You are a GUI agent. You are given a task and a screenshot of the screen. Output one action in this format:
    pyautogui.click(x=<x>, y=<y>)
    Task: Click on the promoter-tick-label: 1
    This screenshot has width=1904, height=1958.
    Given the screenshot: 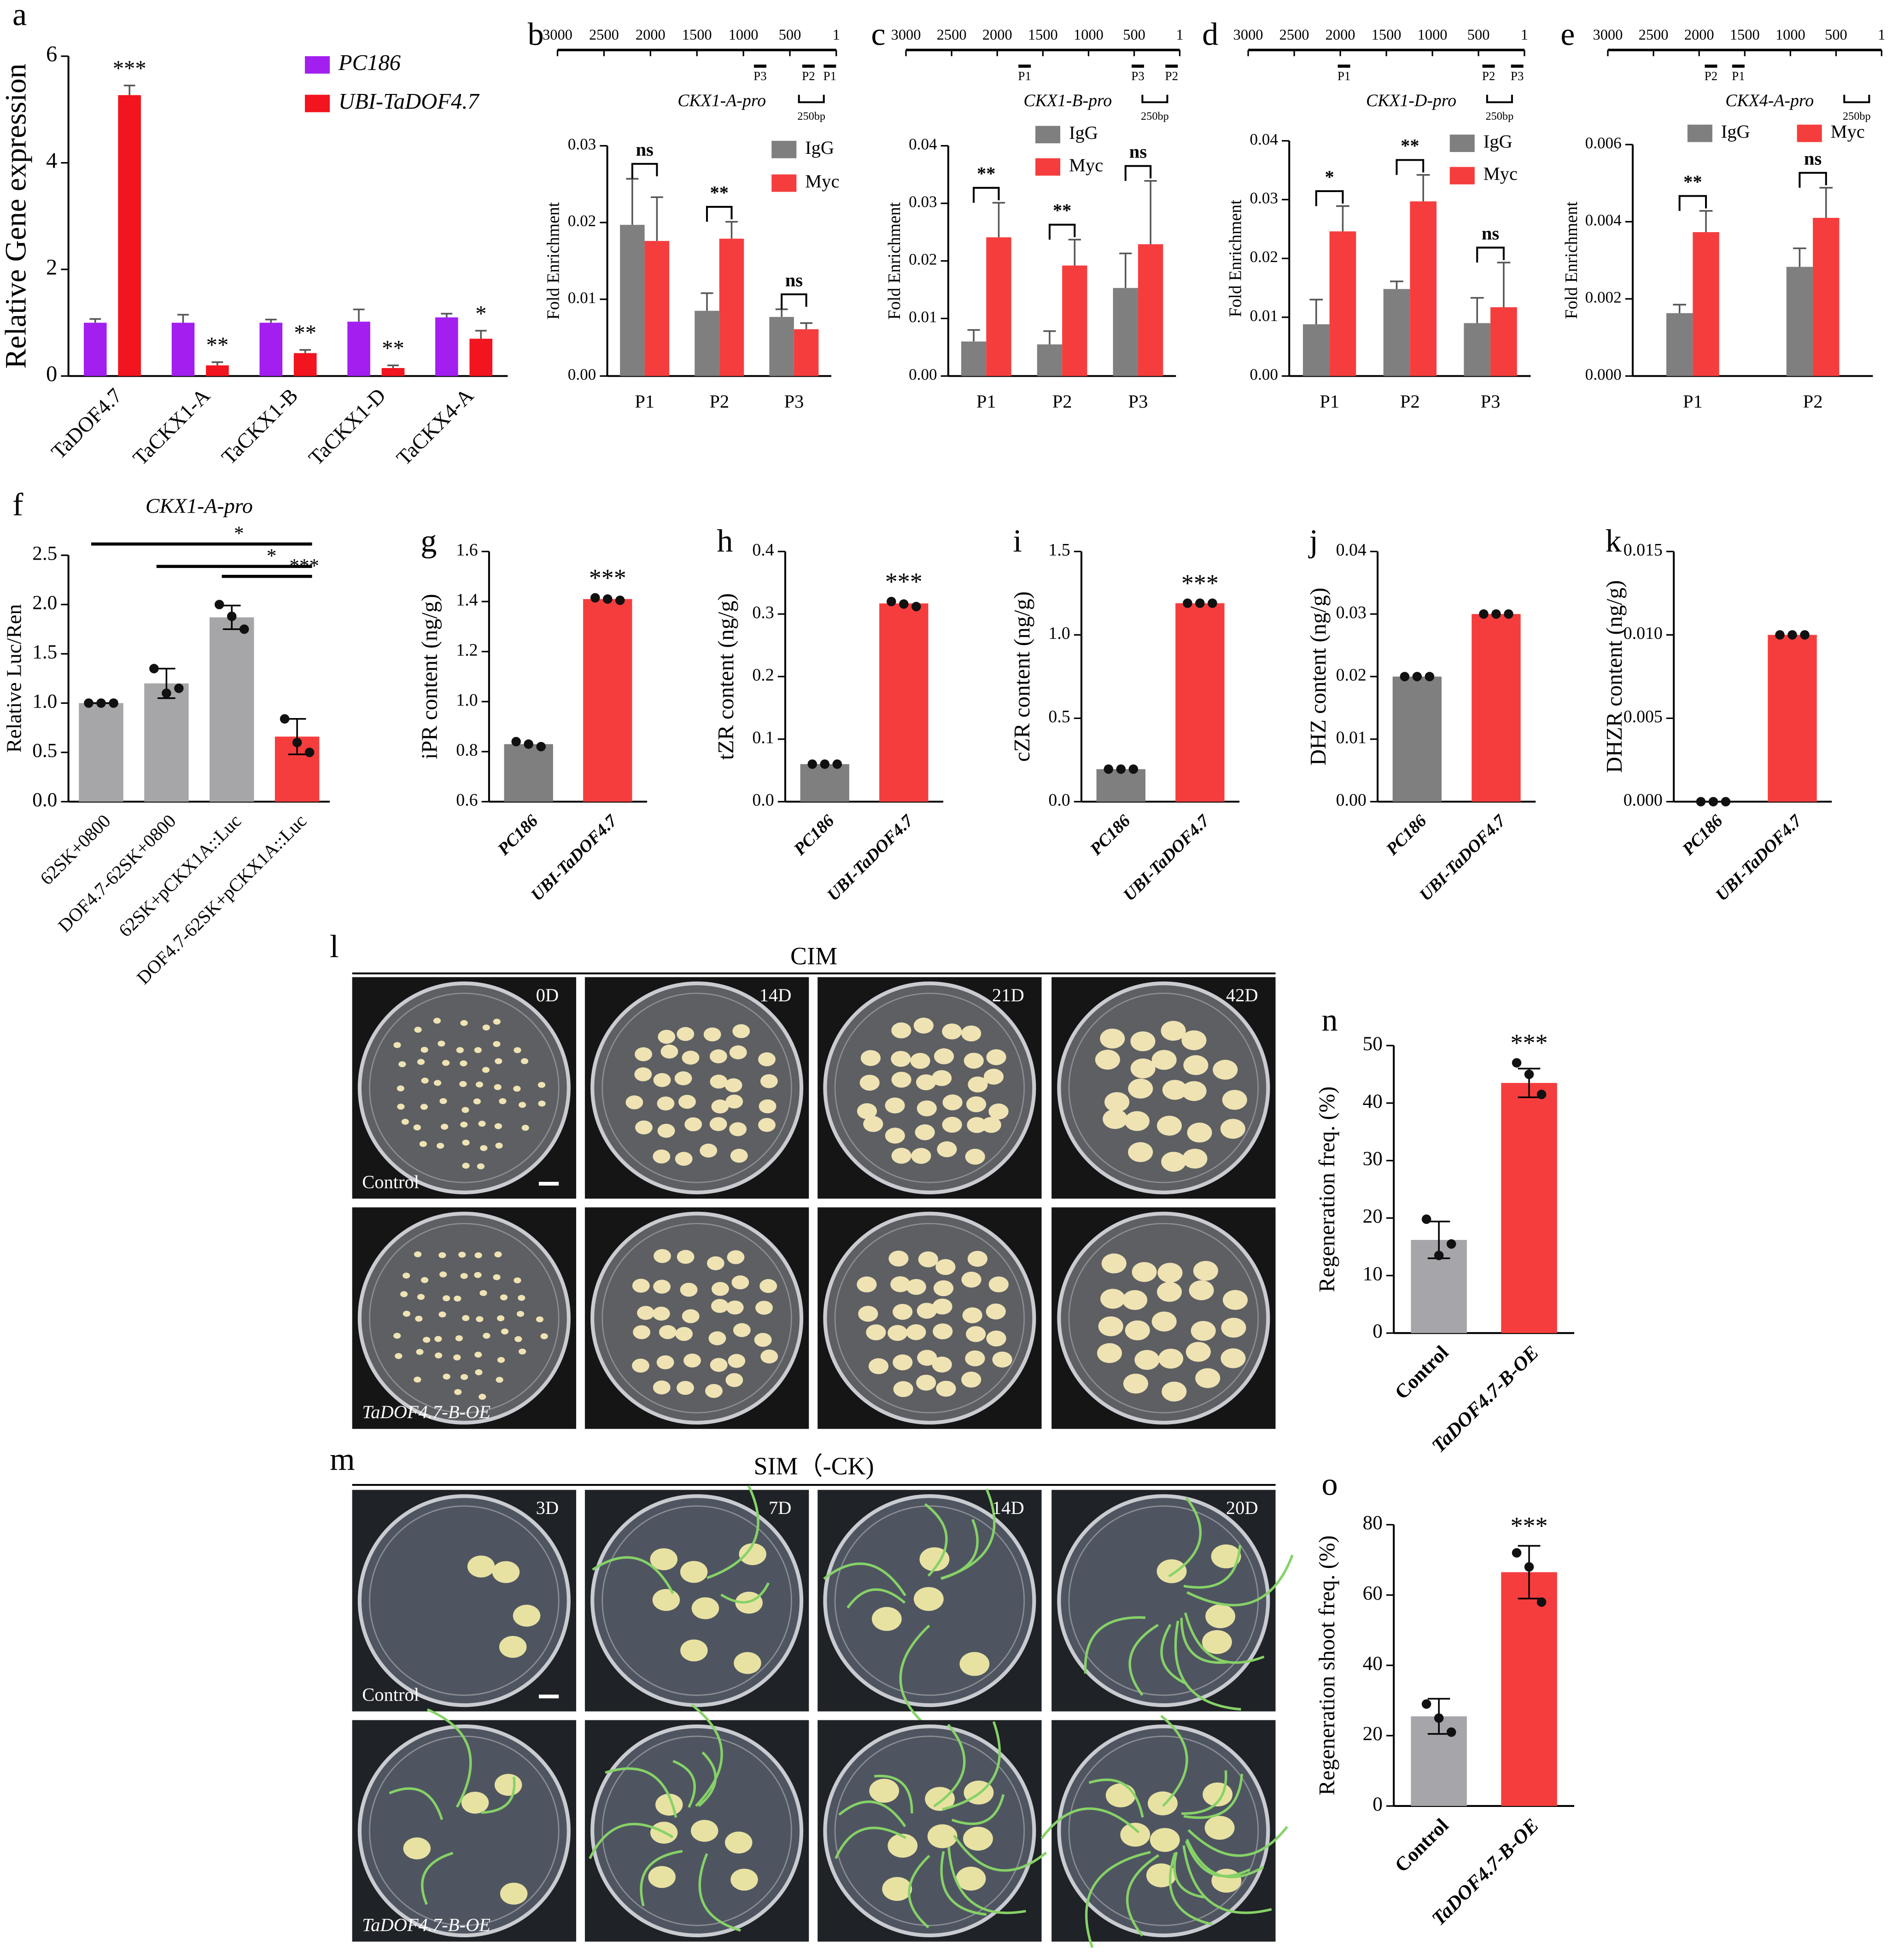 What is the action you would take?
    pyautogui.click(x=1179, y=35)
    